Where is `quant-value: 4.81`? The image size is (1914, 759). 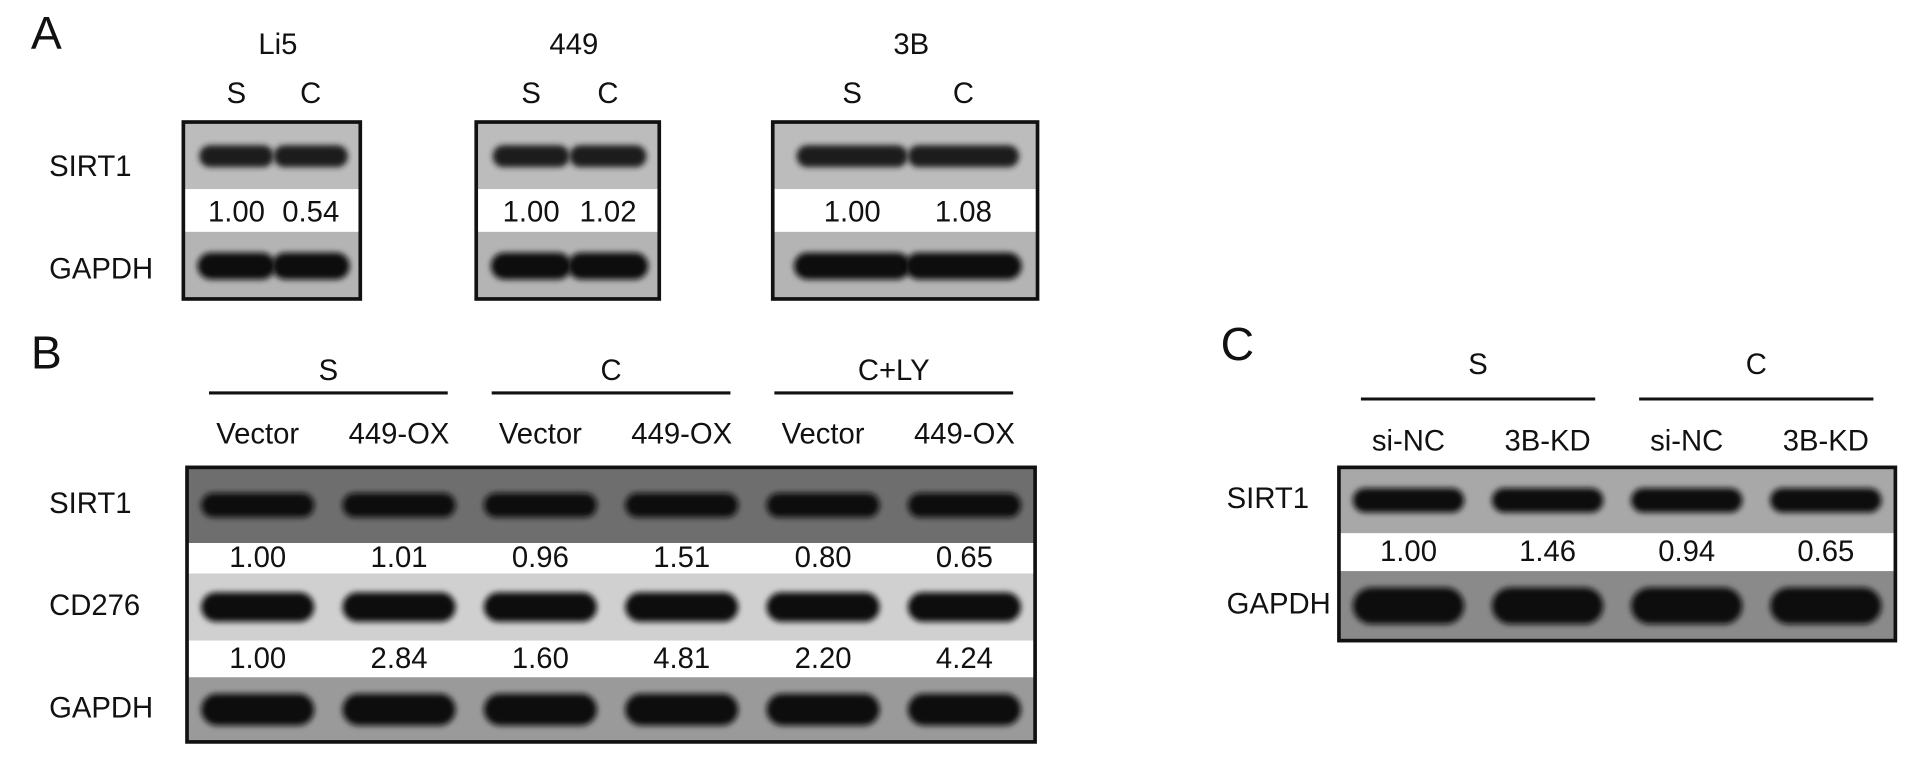
quant-value: 4.81 is located at coordinates (681, 658).